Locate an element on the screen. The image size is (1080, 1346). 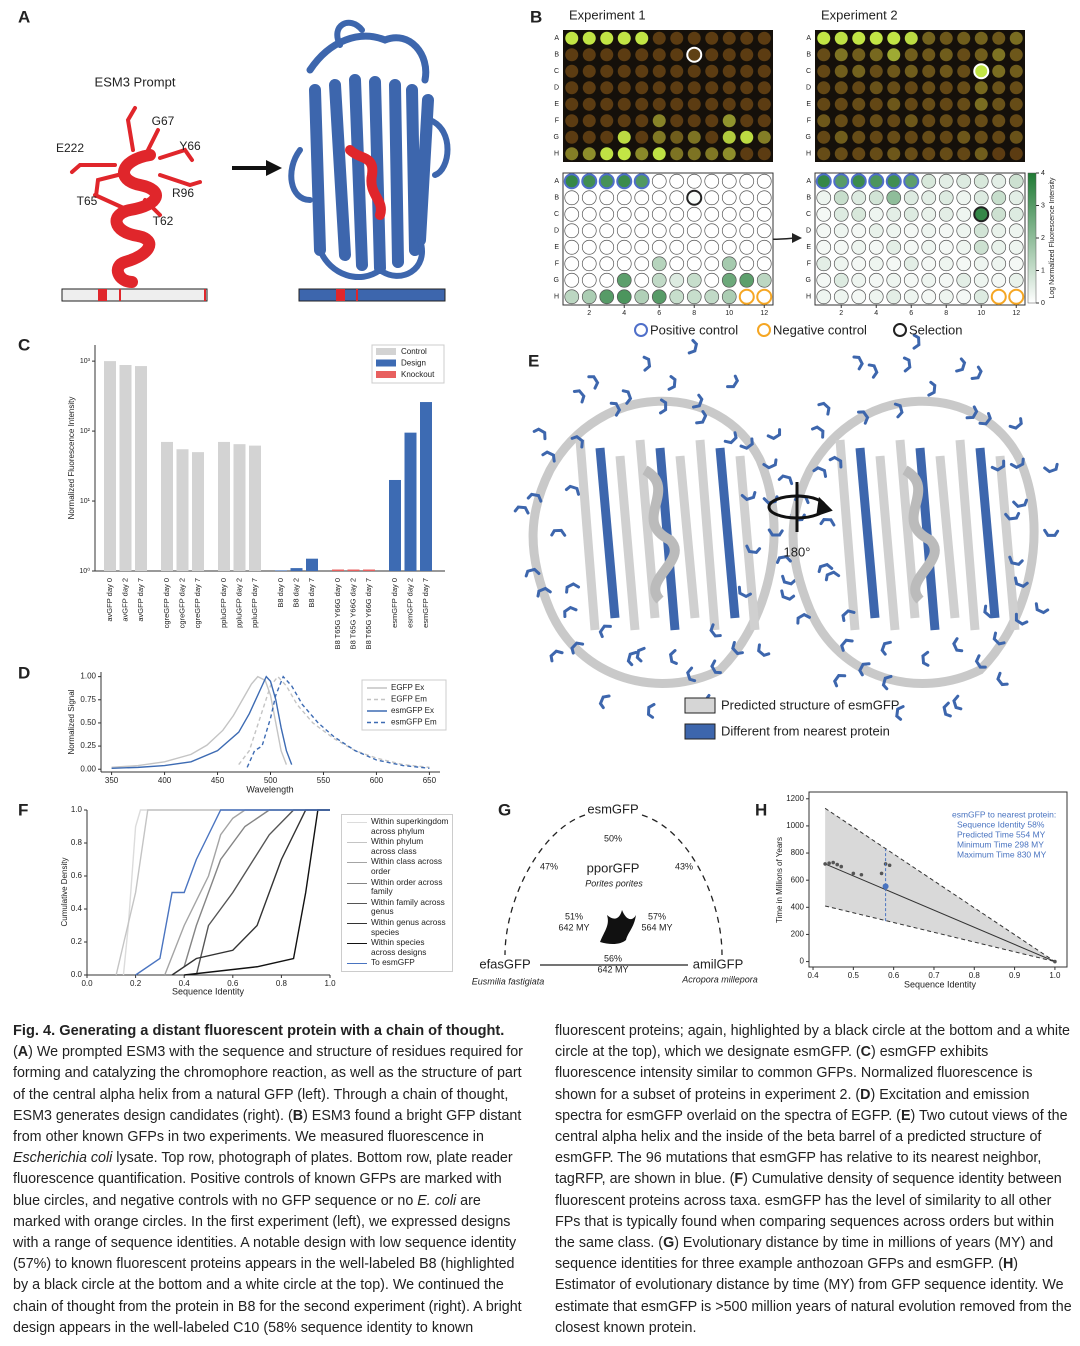
legend-entry: Within phylum across class is located at coordinates (397, 846).